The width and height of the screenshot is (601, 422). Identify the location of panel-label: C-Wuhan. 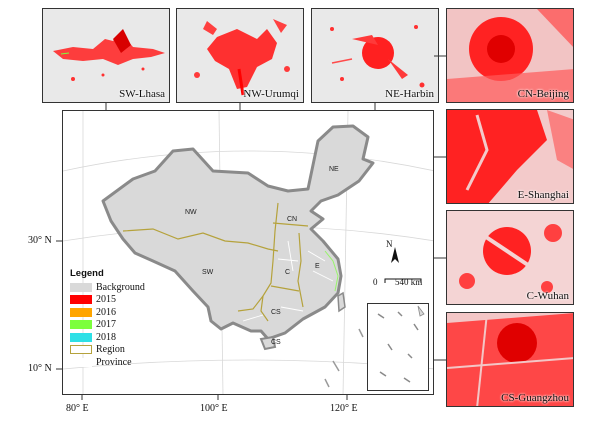
(547, 296).